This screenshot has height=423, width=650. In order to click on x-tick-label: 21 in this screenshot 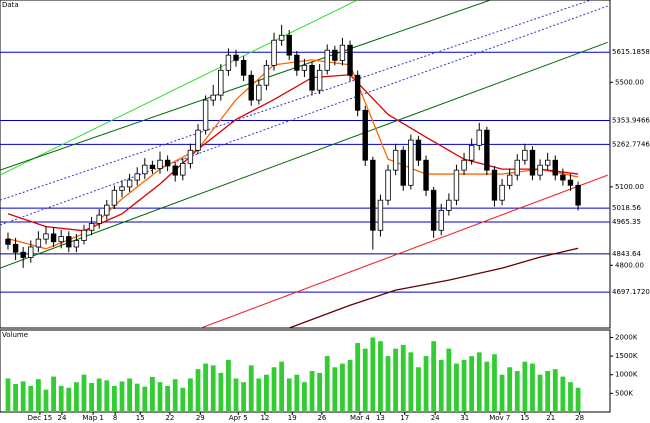, I will do `click(550, 418)`.